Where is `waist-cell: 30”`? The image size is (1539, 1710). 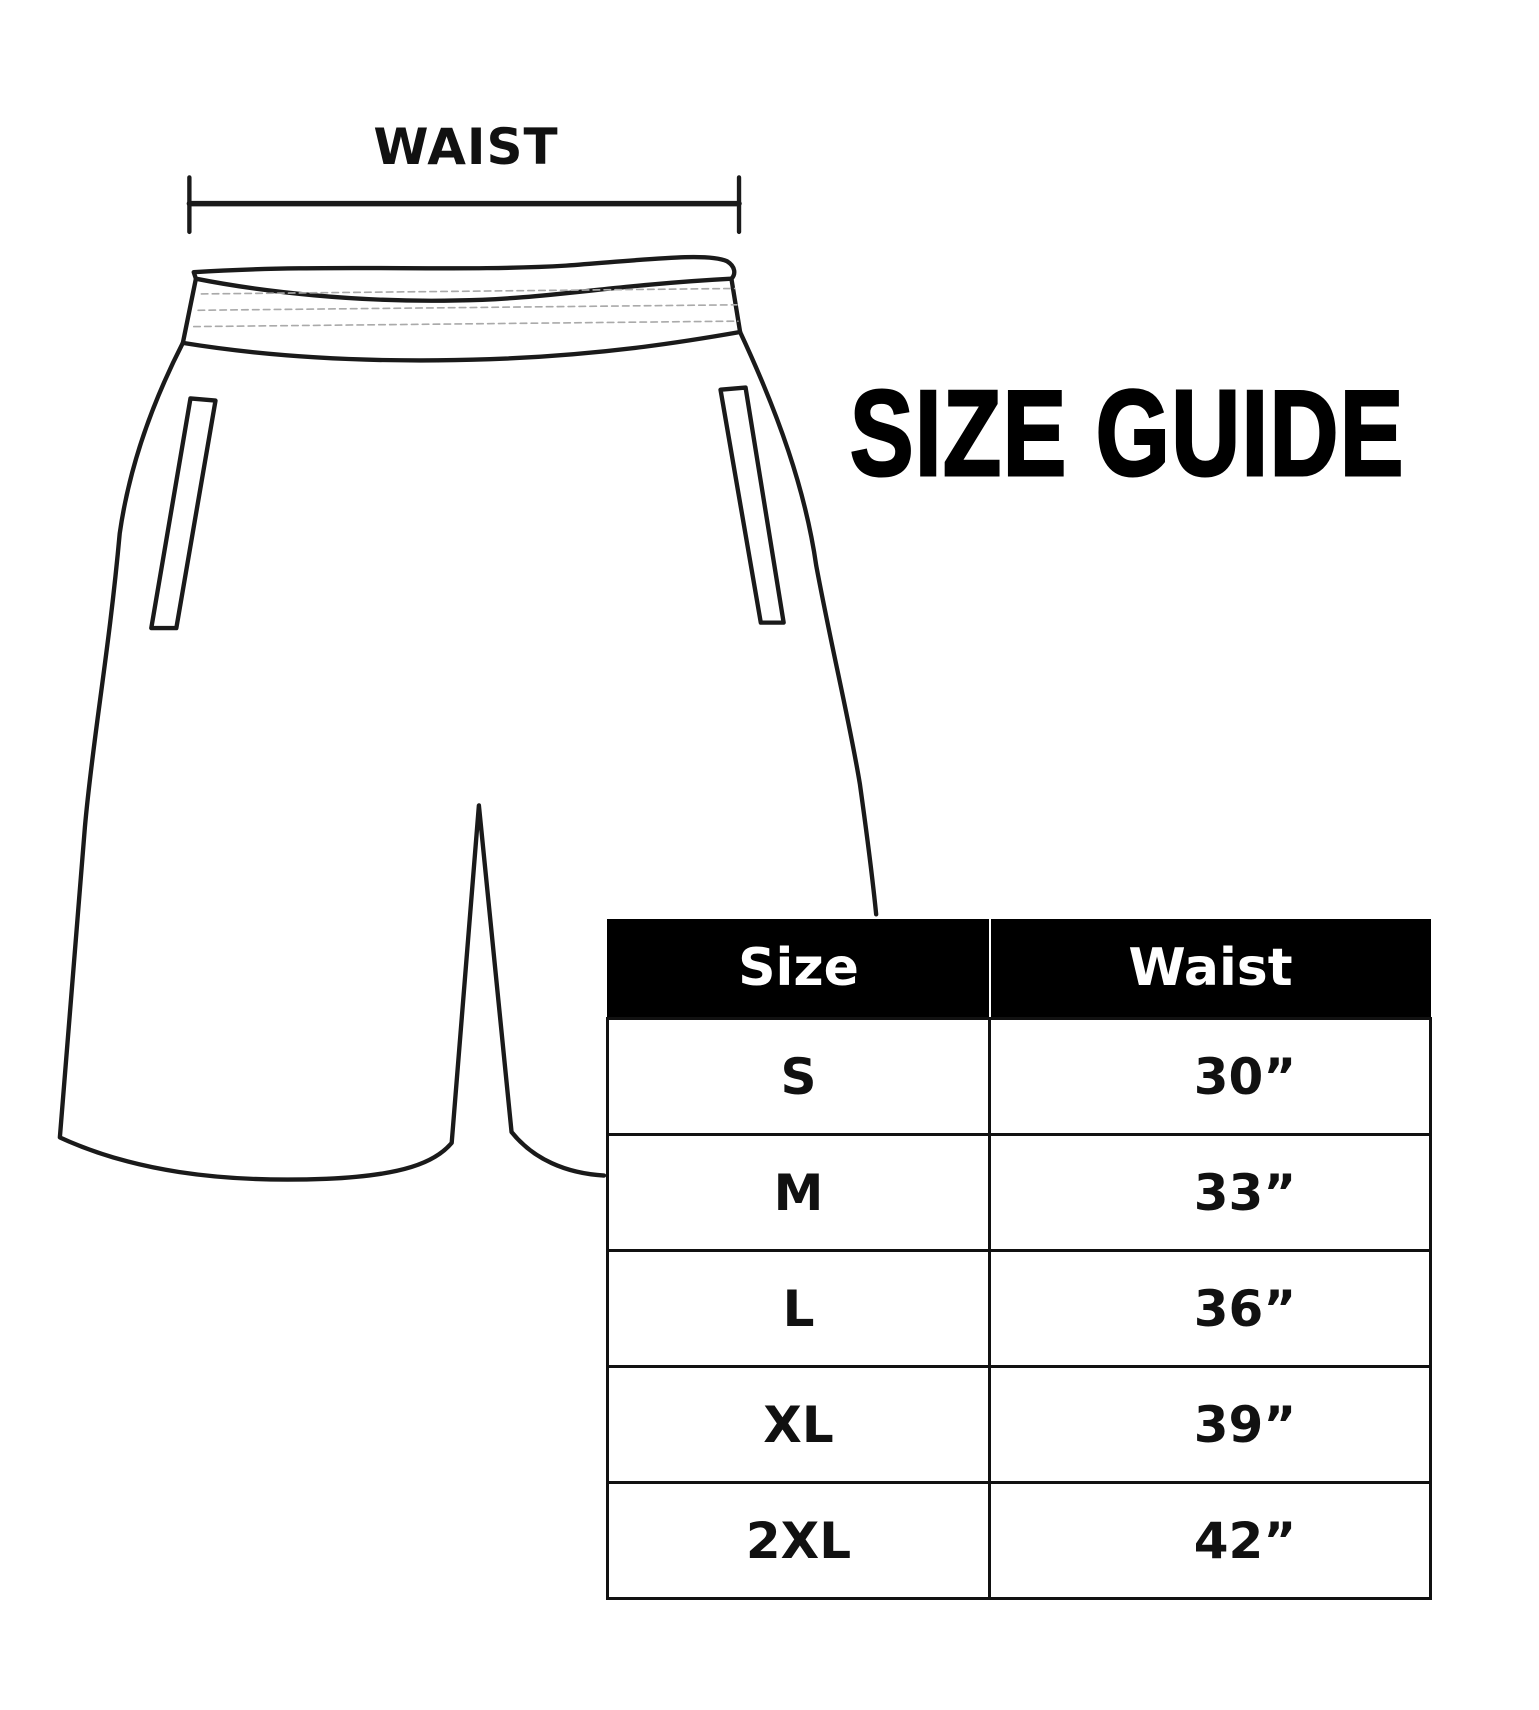
waist-cell: 30” is located at coordinates (1210, 1076).